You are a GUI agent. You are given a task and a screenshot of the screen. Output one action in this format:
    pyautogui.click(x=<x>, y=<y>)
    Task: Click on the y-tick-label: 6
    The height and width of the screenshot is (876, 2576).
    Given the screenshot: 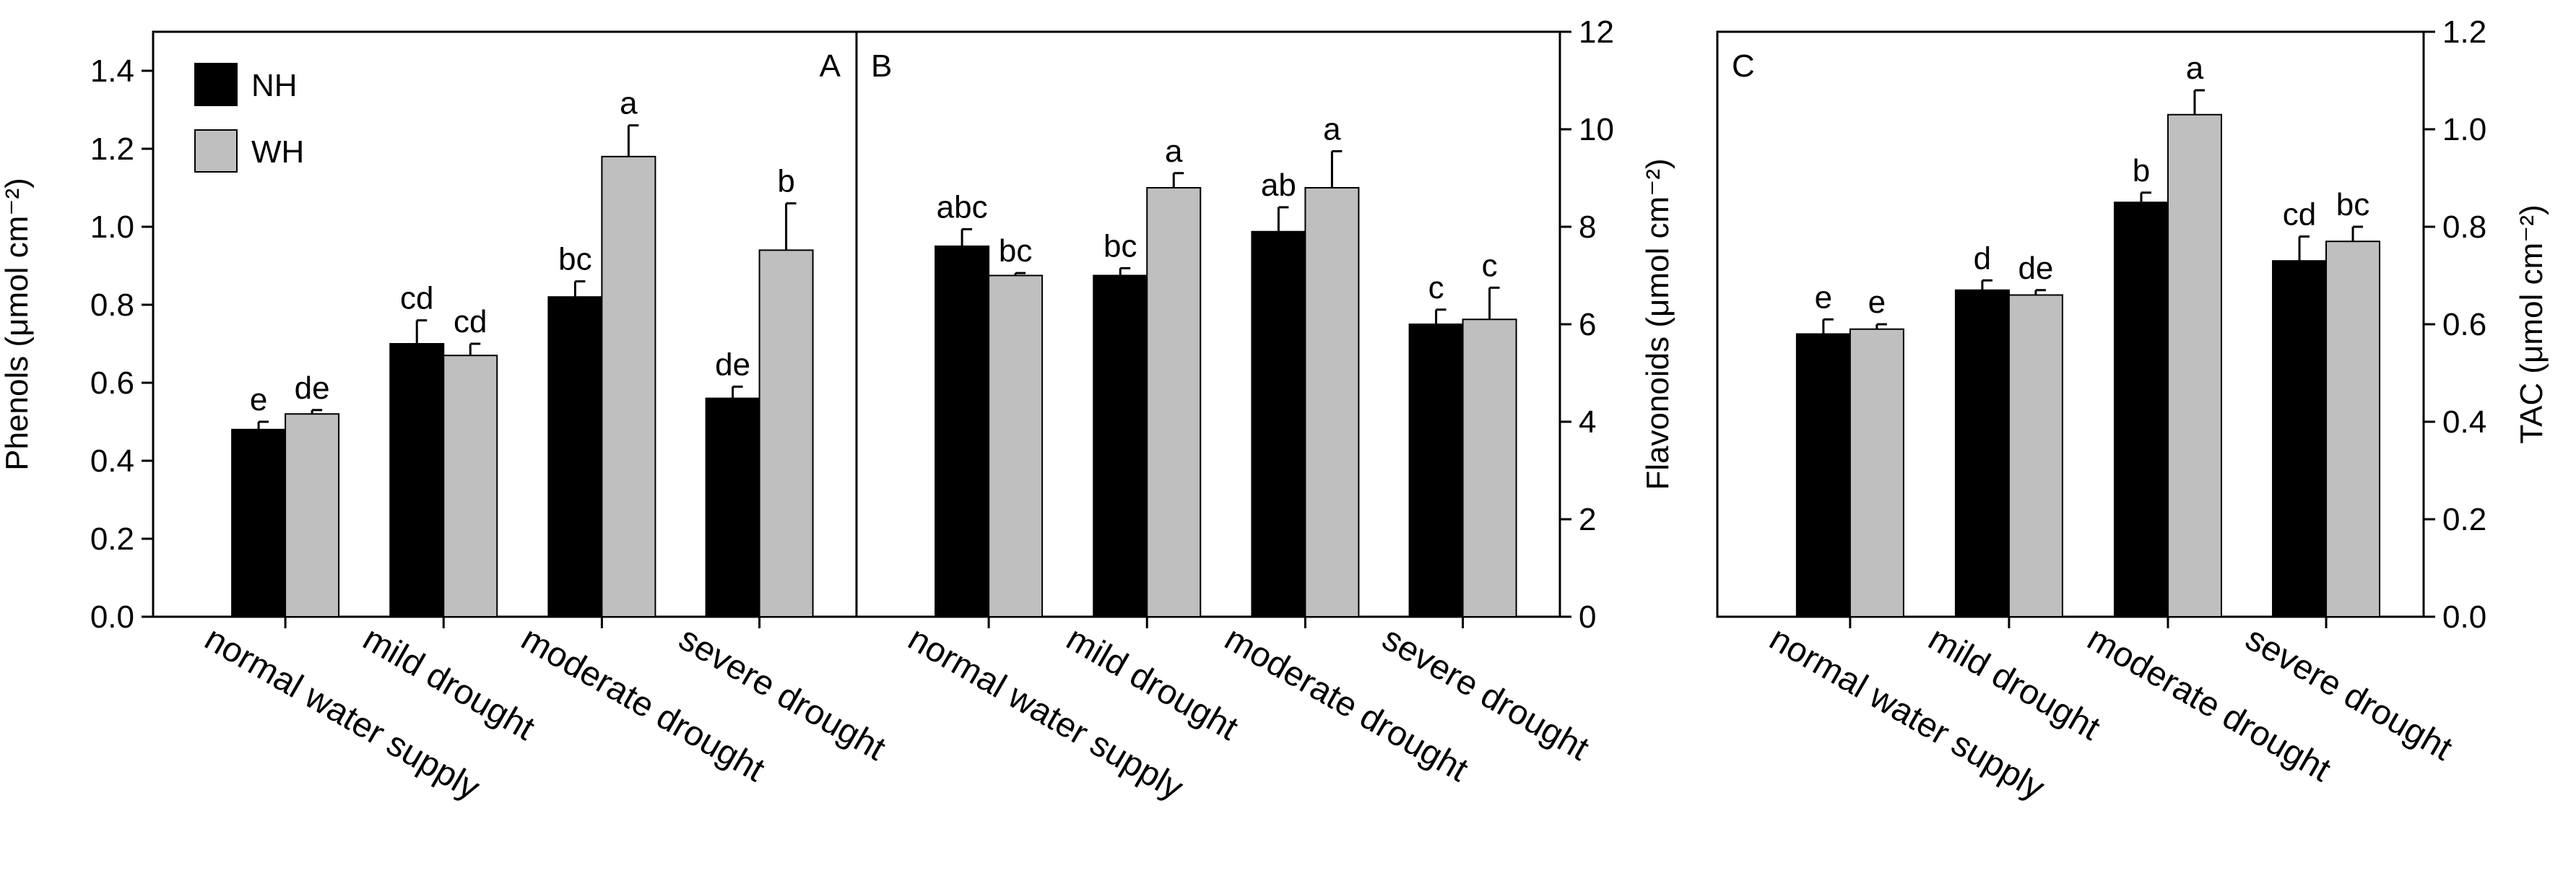 What is the action you would take?
    pyautogui.click(x=1587, y=324)
    